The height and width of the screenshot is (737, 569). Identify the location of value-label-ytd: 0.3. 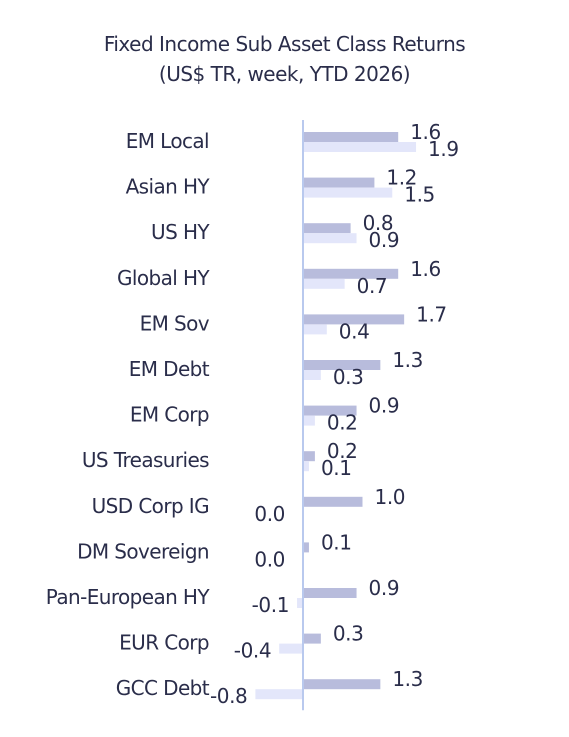
(348, 377).